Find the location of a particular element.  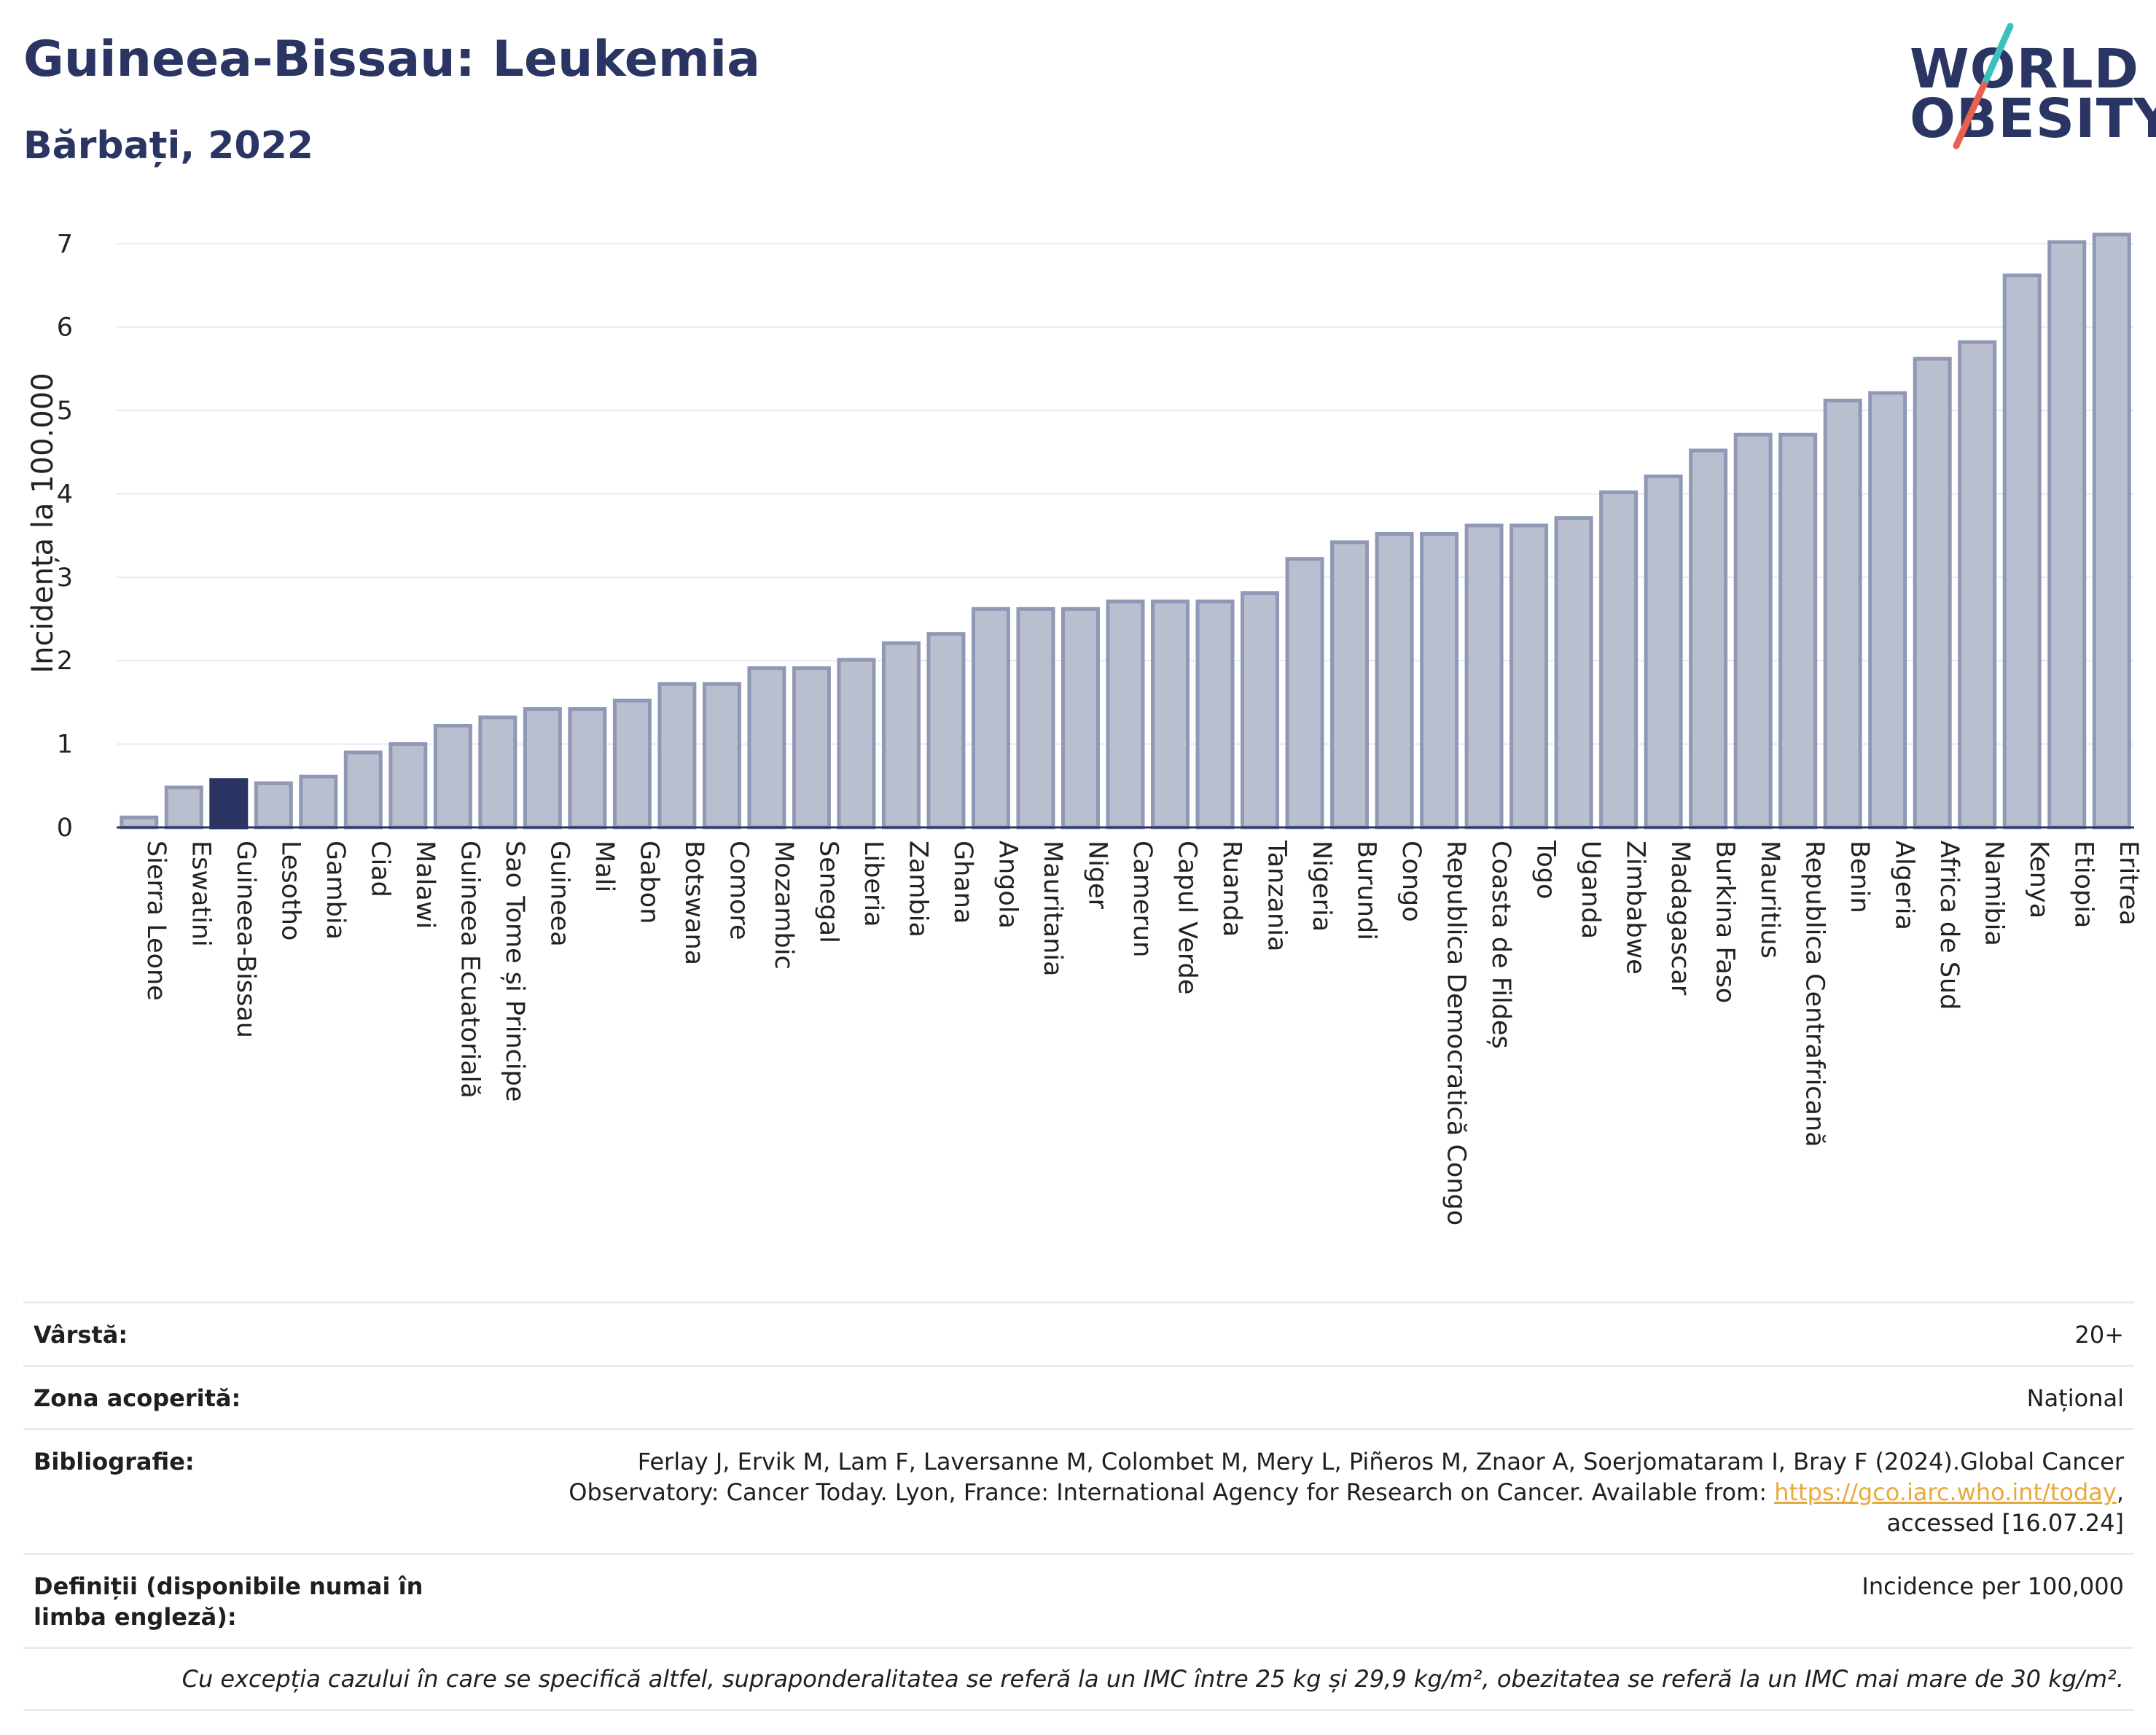

world-obesity-logo: WORLD OBESITY is located at coordinates (2026, 87).